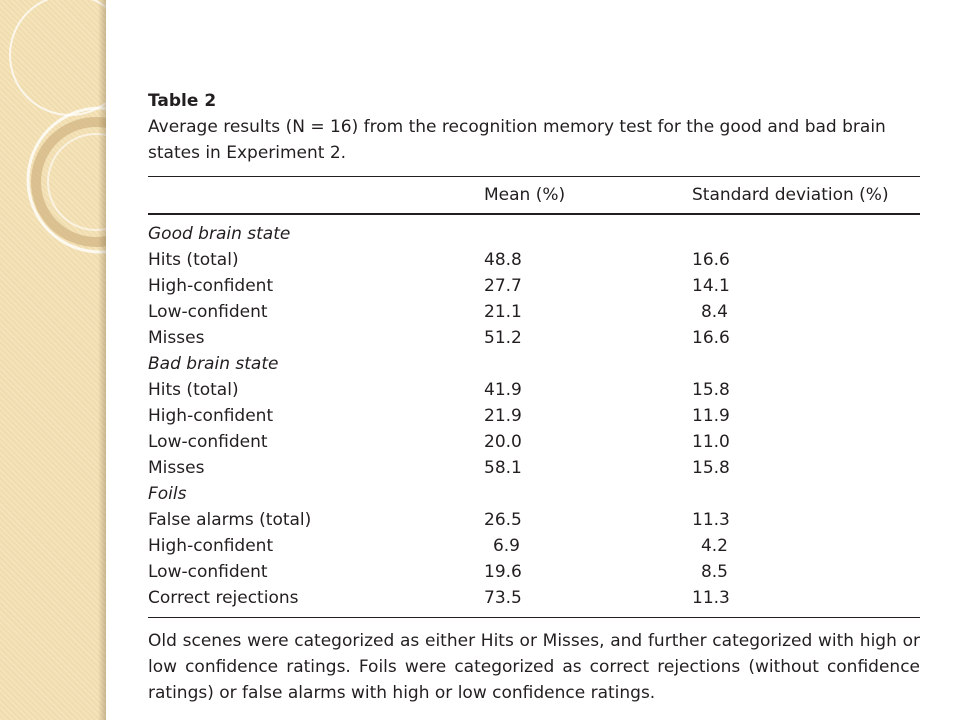 This screenshot has width=960, height=720. What do you see at coordinates (534, 601) in the screenshot?
I see `table-row: Correct rejections 73.5 11.3` at bounding box center [534, 601].